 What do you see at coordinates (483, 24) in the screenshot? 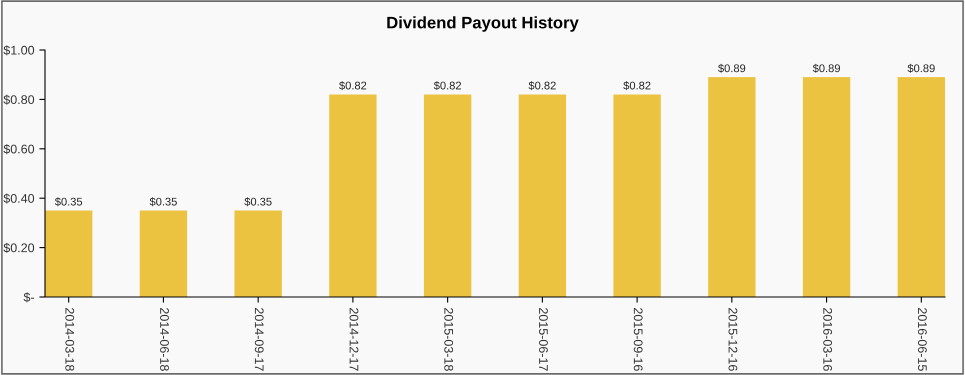
I see `chart-title: Dividend Payout History` at bounding box center [483, 24].